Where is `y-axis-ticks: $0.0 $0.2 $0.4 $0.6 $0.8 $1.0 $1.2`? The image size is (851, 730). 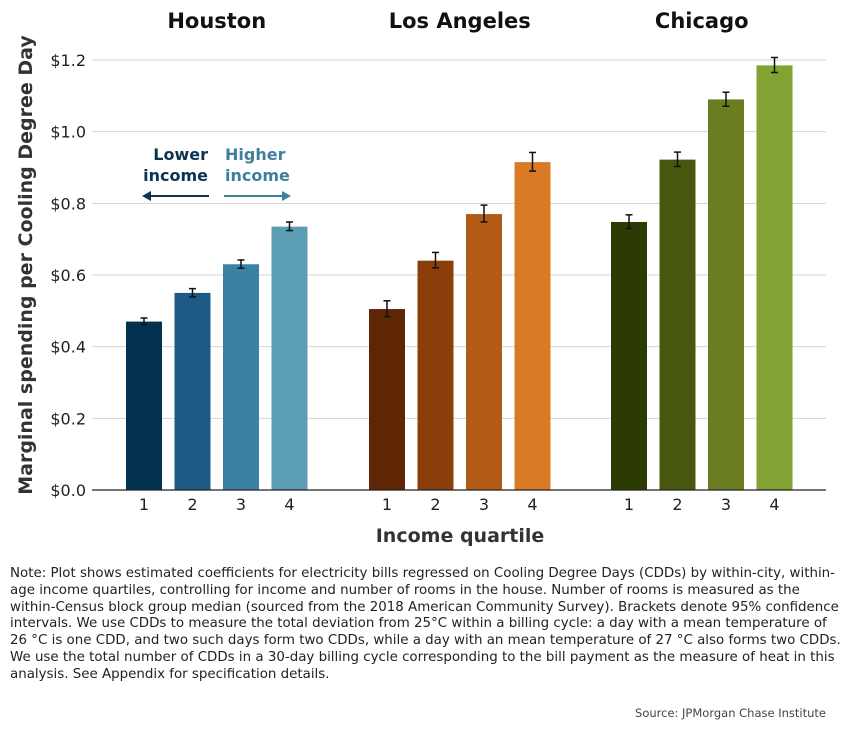 y-axis-ticks: $0.0 $0.2 $0.4 $0.6 $0.8 $1.0 $1.2 is located at coordinates (68, 275).